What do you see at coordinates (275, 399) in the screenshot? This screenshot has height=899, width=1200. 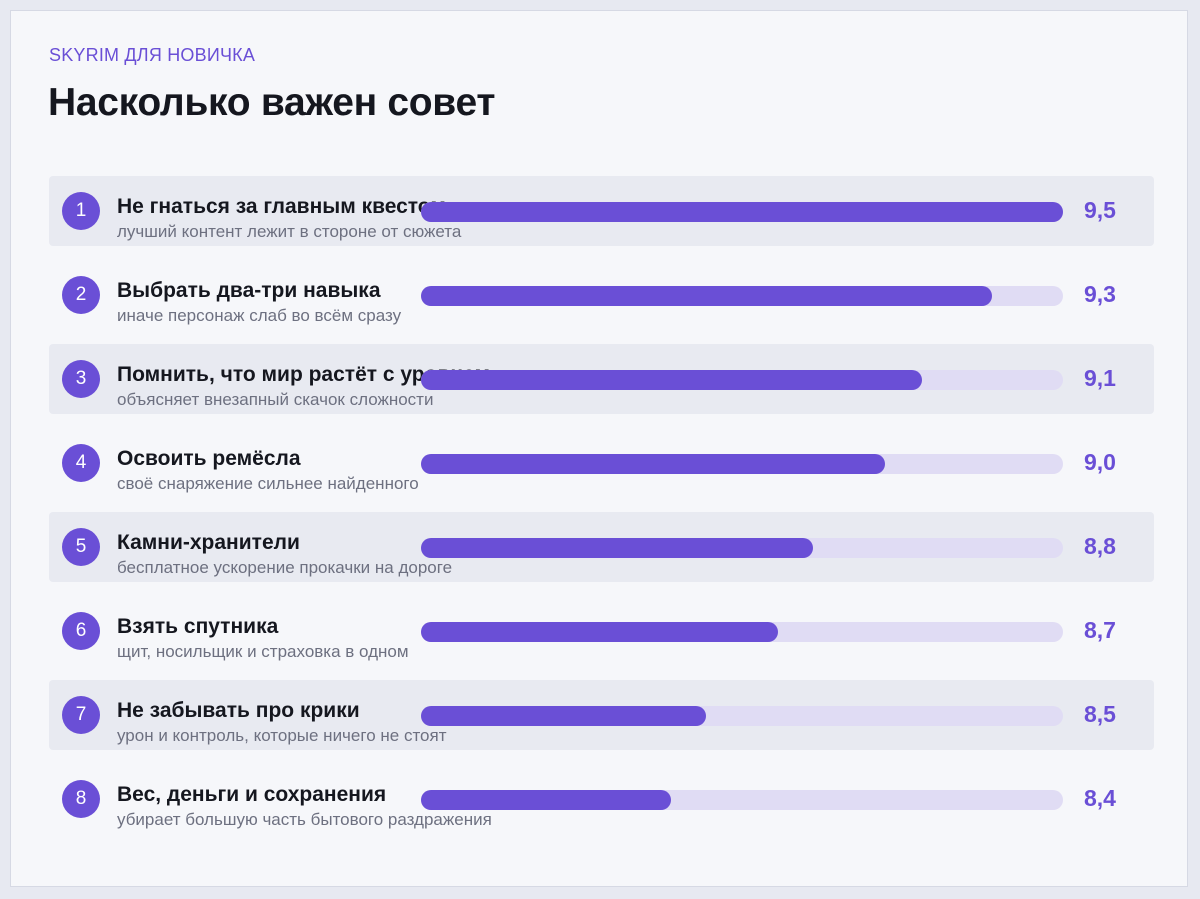 I see `bar-note: объясняет внезапный скачок сложности` at bounding box center [275, 399].